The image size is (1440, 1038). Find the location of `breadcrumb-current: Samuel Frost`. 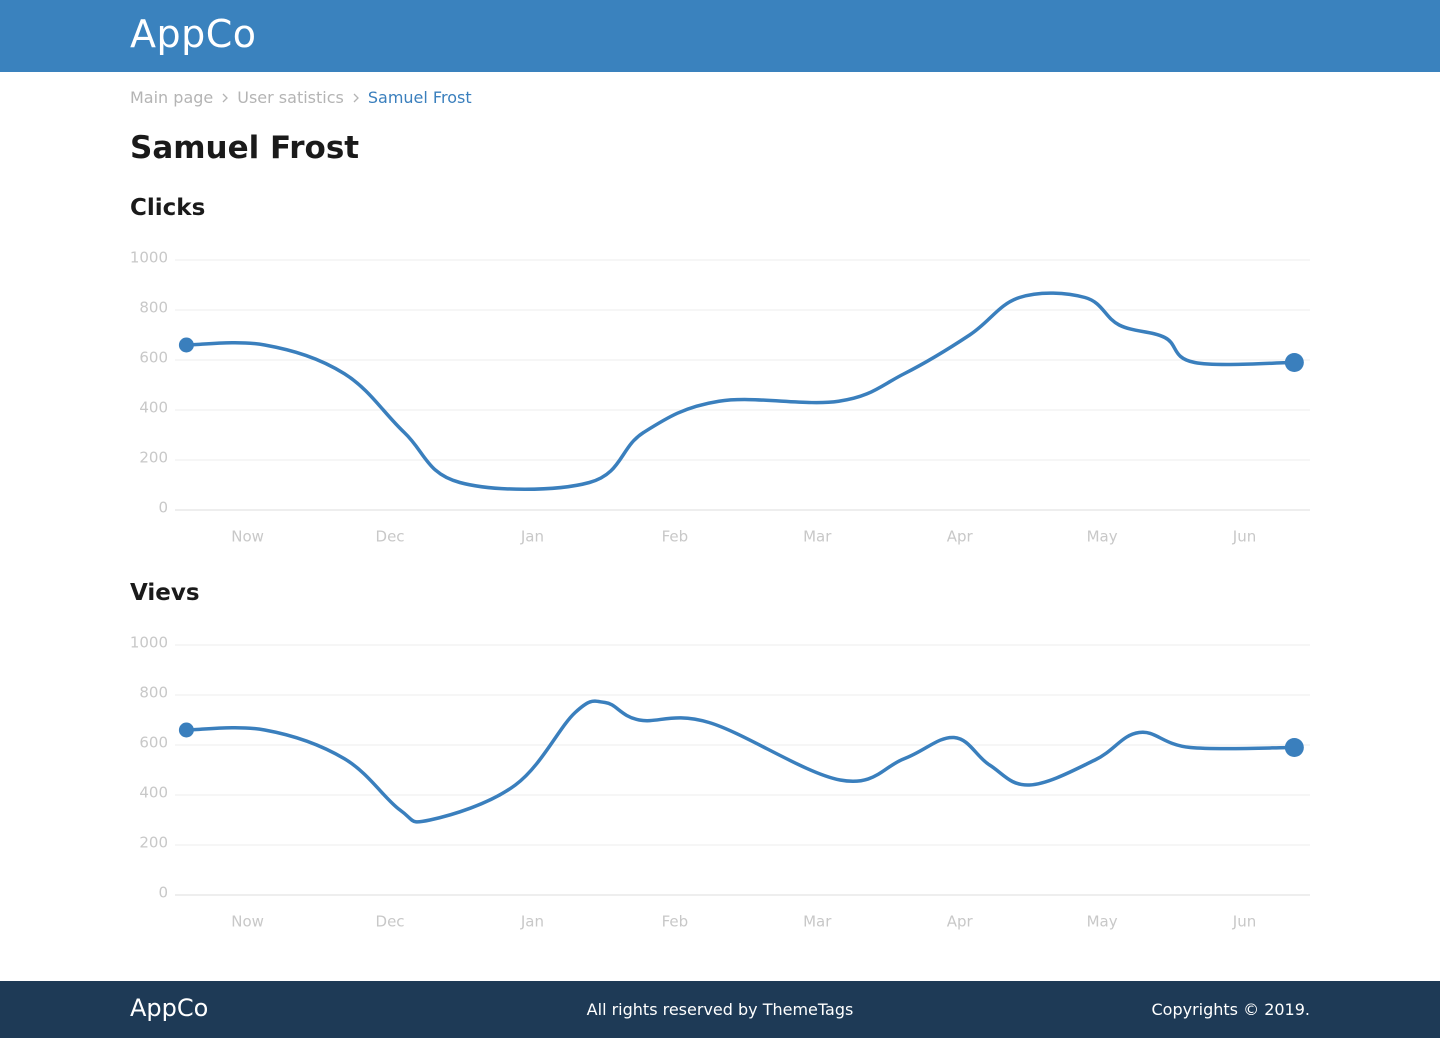

breadcrumb-current: Samuel Frost is located at coordinates (419, 97).